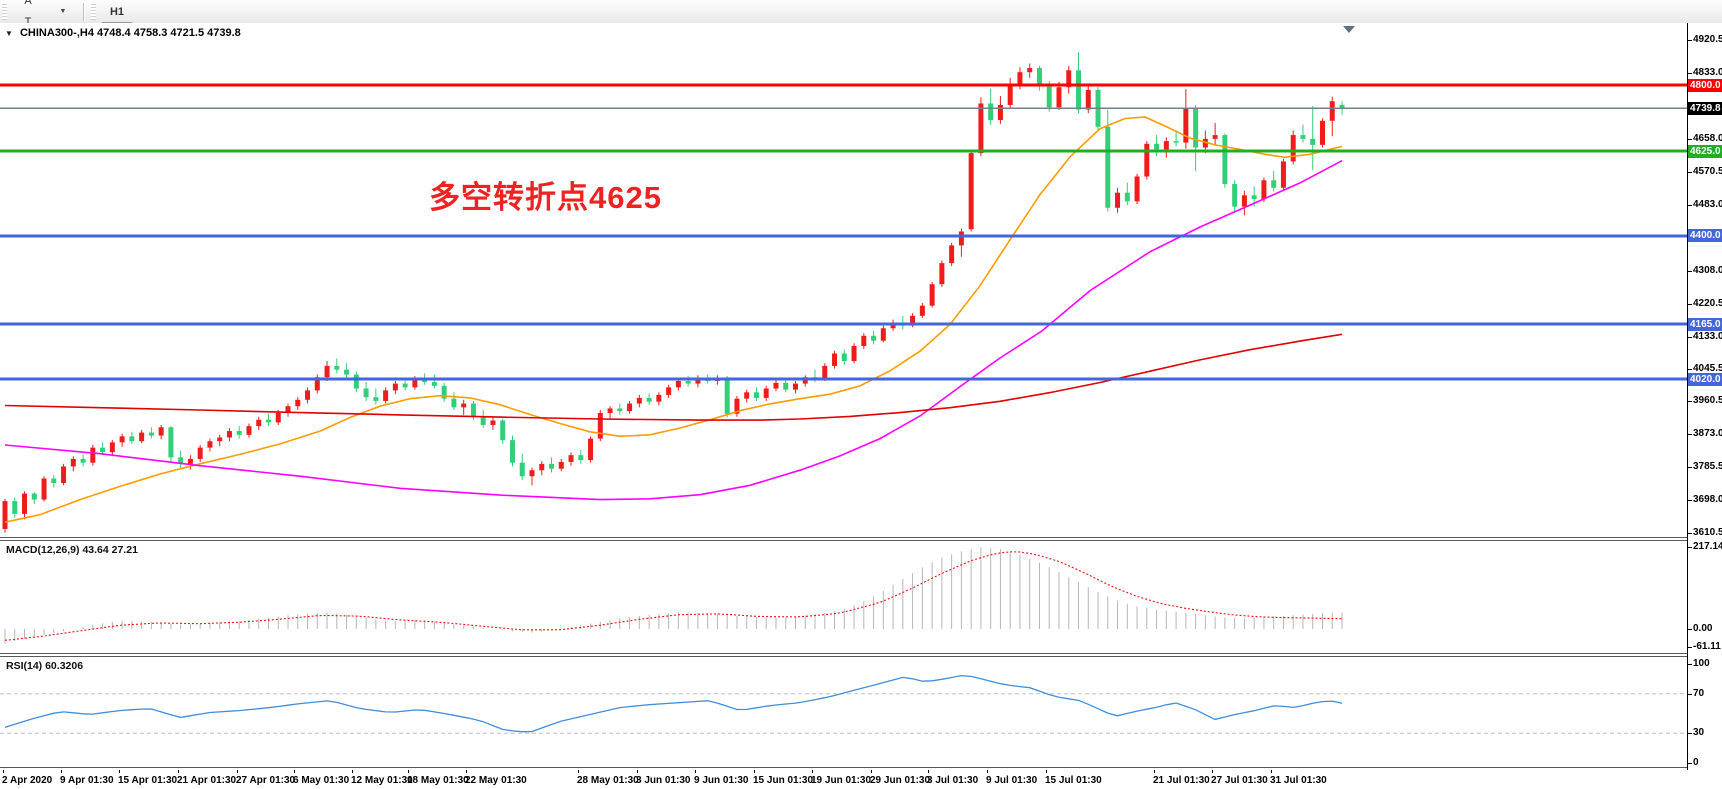 This screenshot has width=1722, height=789. I want to click on time-tick-label: 27 Apr 01:30, so click(266, 780).